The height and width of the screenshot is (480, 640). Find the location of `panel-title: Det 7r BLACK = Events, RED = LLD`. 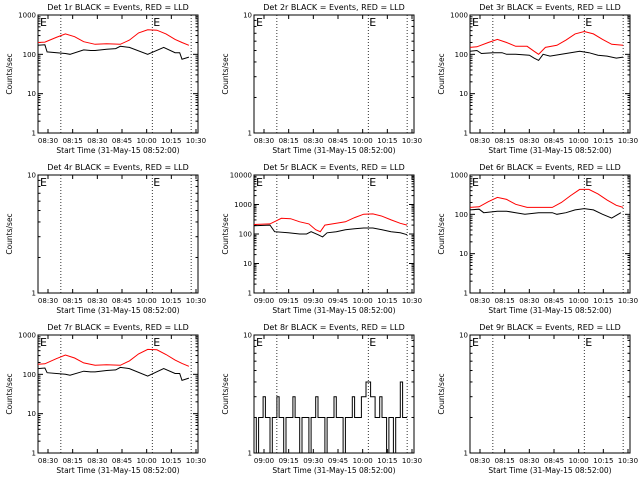

panel-title: Det 7r BLACK = Events, RED = LLD is located at coordinates (118, 327).